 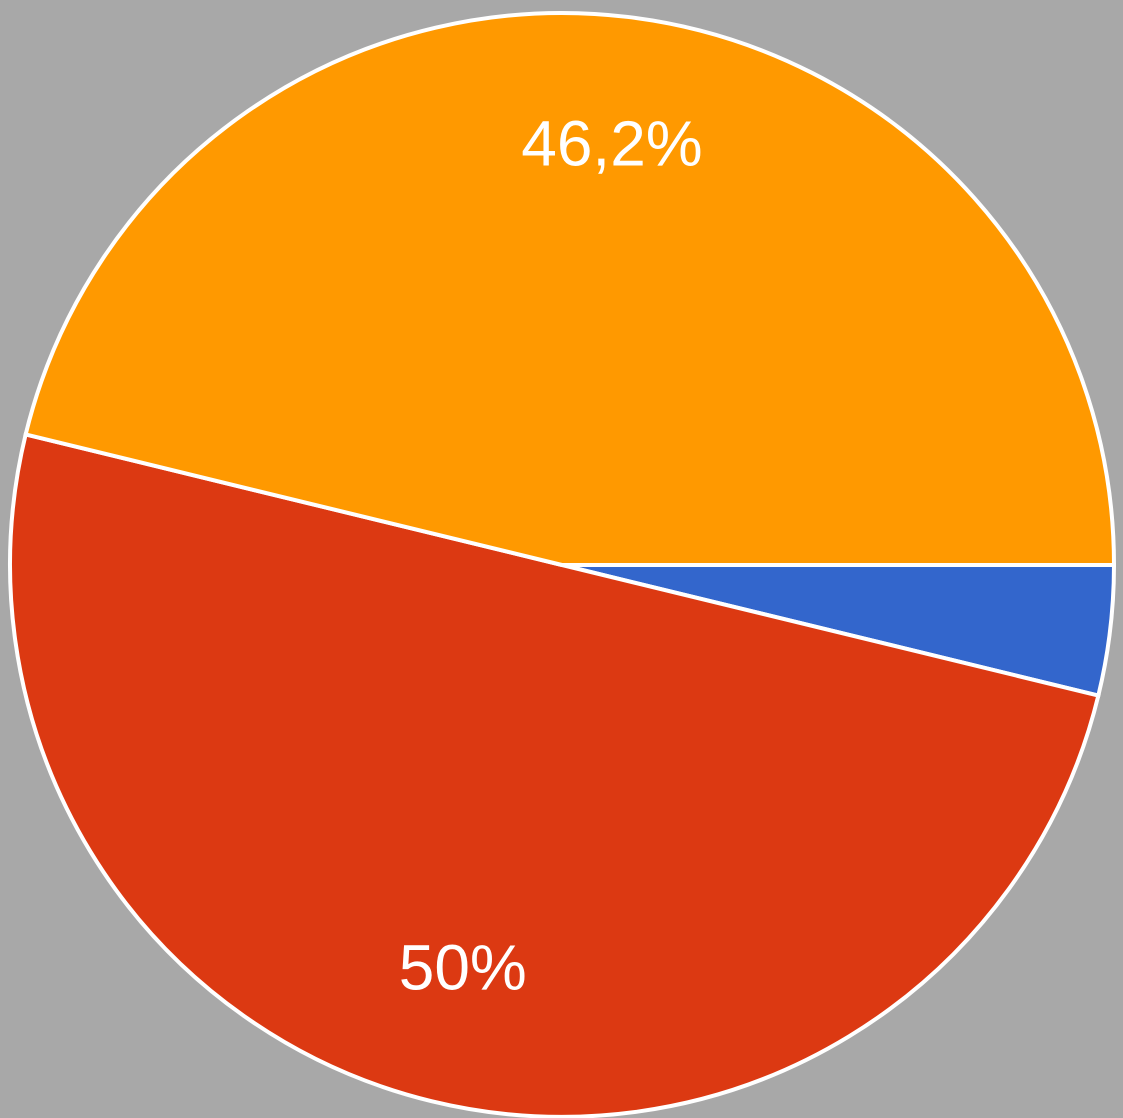 I want to click on slice-label: 50%, so click(x=463, y=968).